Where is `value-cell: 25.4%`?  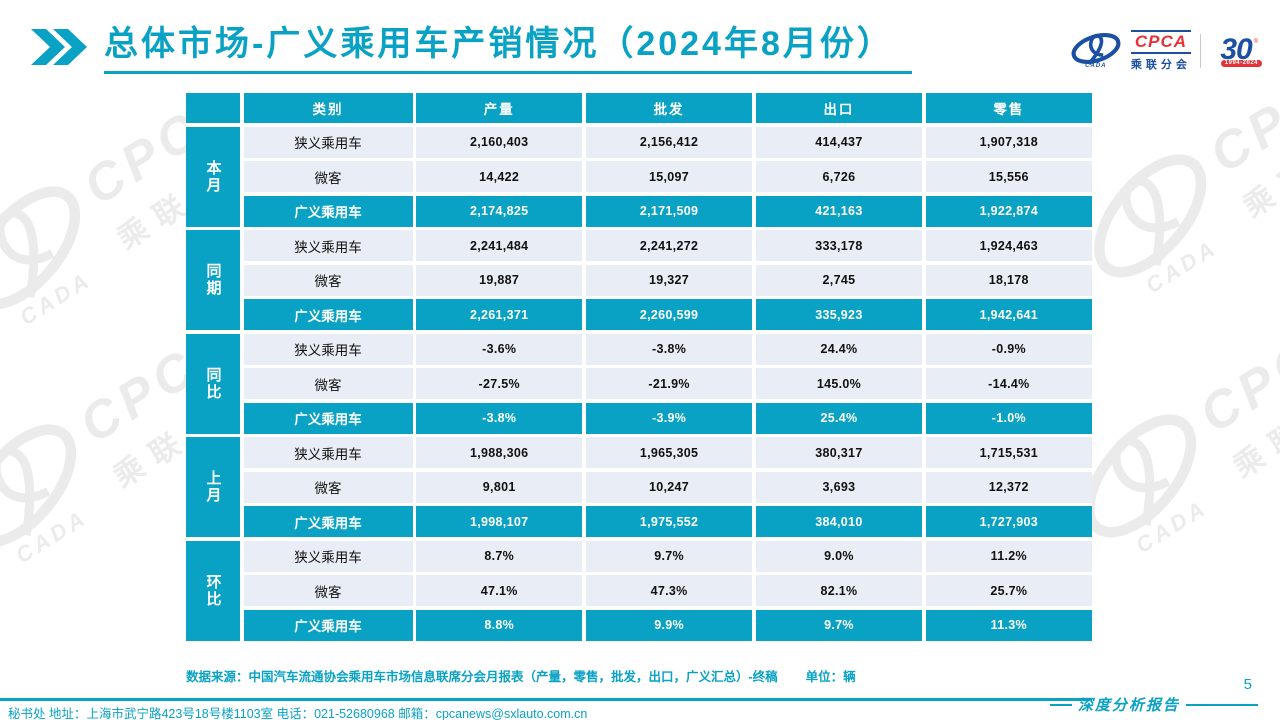
value-cell: 25.4% is located at coordinates (839, 418).